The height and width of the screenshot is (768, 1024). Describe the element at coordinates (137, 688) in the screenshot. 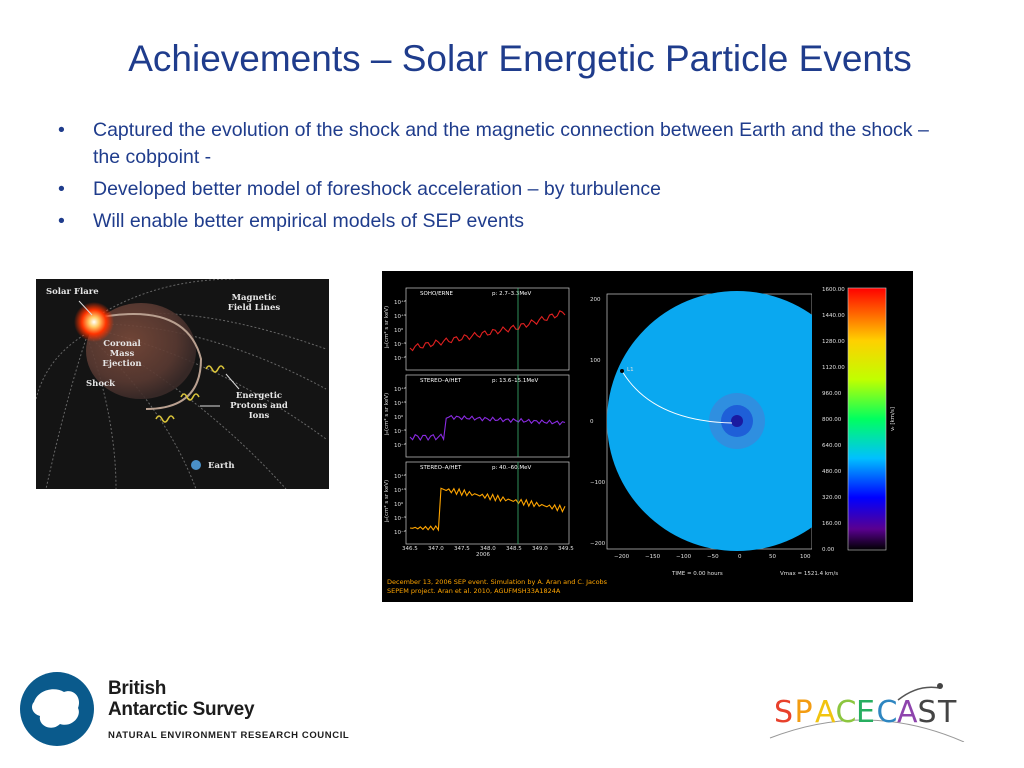

I see `bas-name-line-1: British` at that location.